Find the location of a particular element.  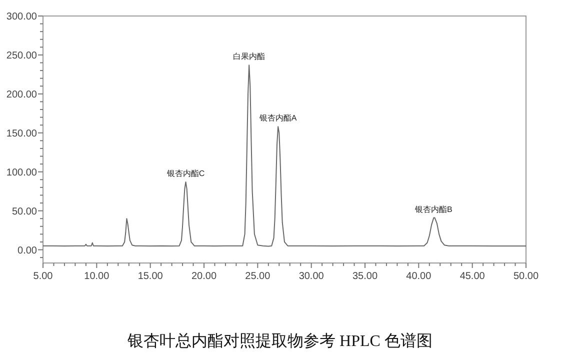

x-tick-label: 30.00 is located at coordinates (311, 276).